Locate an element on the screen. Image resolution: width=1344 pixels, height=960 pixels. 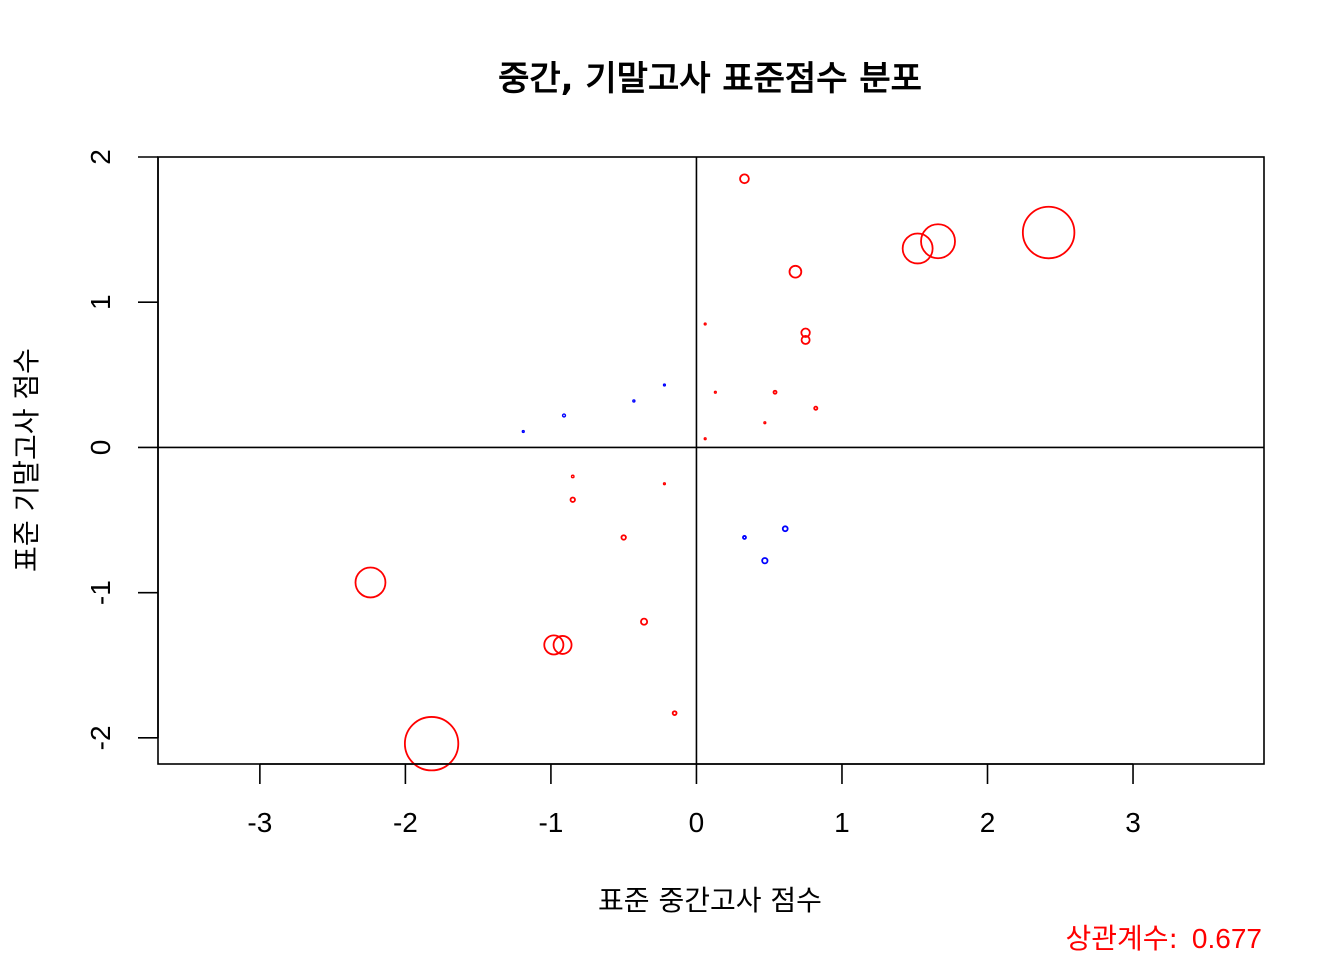
x-tick-label: -3 is located at coordinates (259, 822).